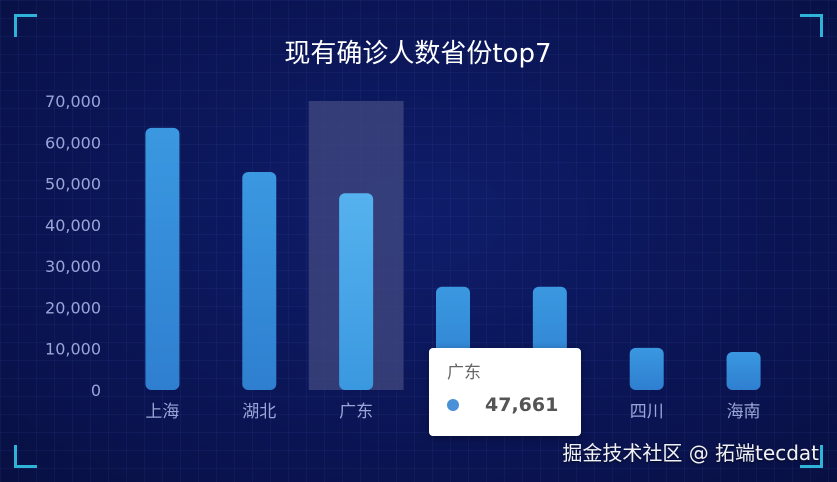 Image resolution: width=837 pixels, height=482 pixels. What do you see at coordinates (73, 184) in the screenshot?
I see `y-tick-label: 50,000` at bounding box center [73, 184].